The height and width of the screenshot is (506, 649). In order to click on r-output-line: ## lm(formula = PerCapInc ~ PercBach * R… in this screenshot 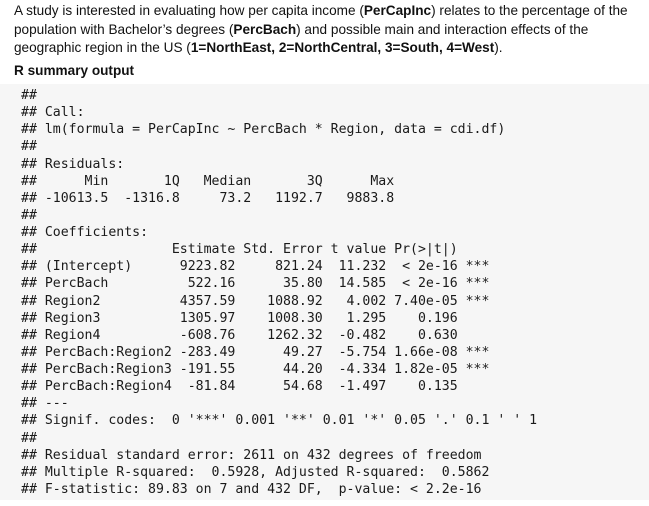, I will do `click(263, 130)`.